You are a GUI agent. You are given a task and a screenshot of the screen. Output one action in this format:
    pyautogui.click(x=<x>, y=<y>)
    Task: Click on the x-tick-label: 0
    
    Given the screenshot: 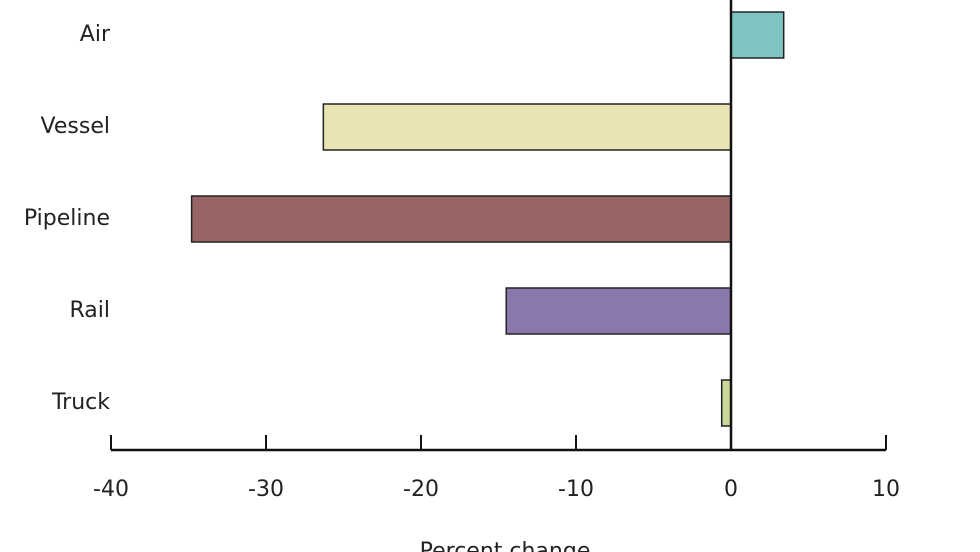 What is the action you would take?
    pyautogui.click(x=731, y=489)
    